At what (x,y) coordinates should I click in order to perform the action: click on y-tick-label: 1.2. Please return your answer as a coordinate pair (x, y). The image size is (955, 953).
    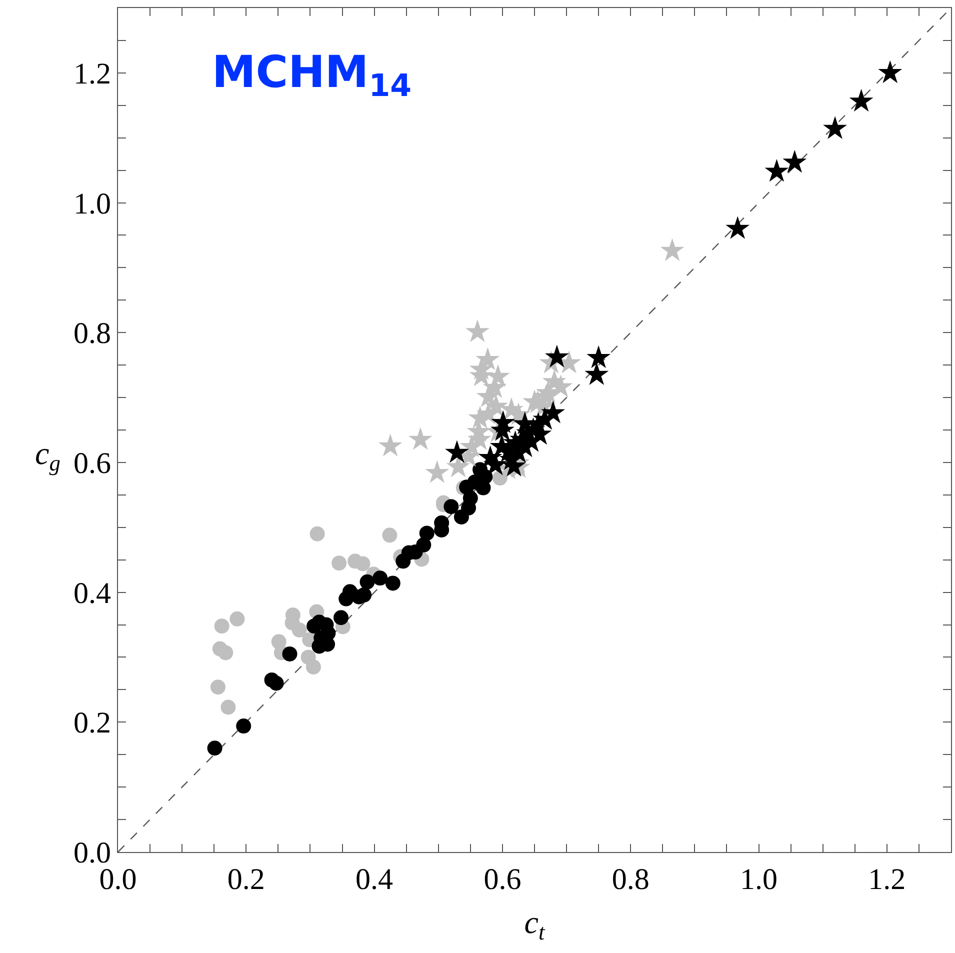
    Looking at the image, I should click on (92, 73).